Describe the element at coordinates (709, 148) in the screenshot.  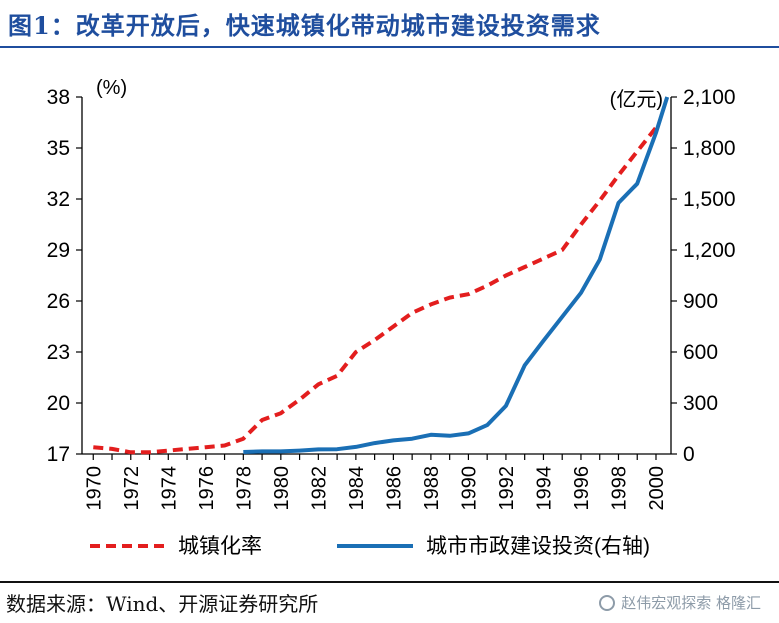
I see `right-tick-label: 1,800` at that location.